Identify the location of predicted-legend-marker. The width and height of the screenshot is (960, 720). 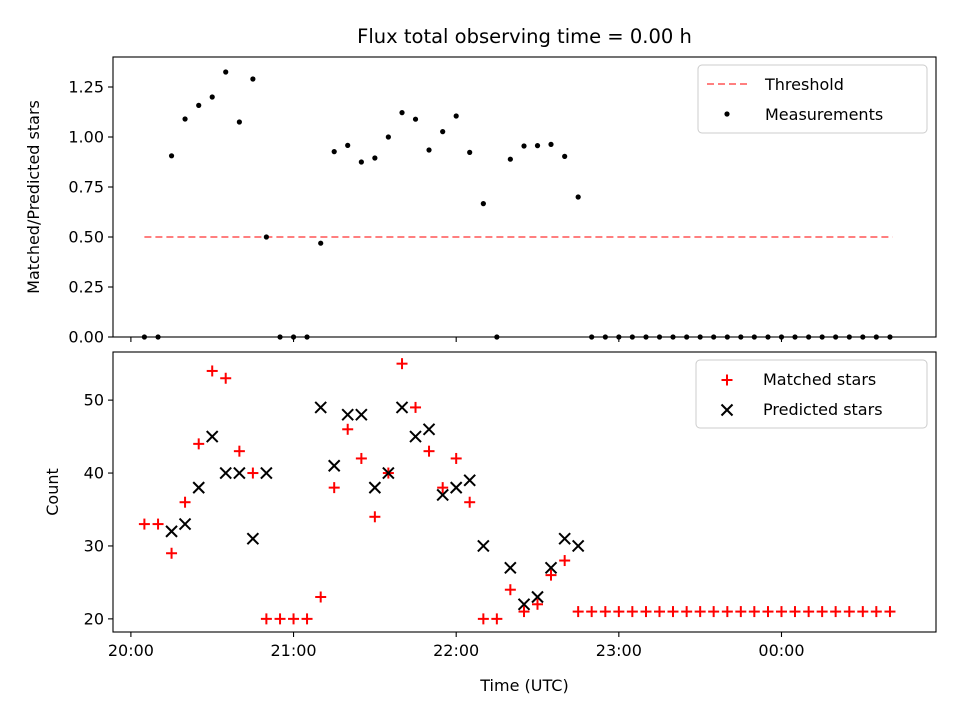
(727, 410).